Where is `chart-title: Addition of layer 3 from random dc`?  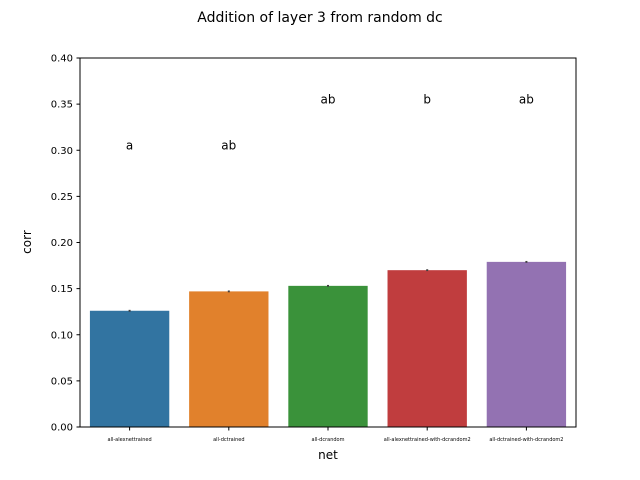
chart-title: Addition of layer 3 from random dc is located at coordinates (320, 18).